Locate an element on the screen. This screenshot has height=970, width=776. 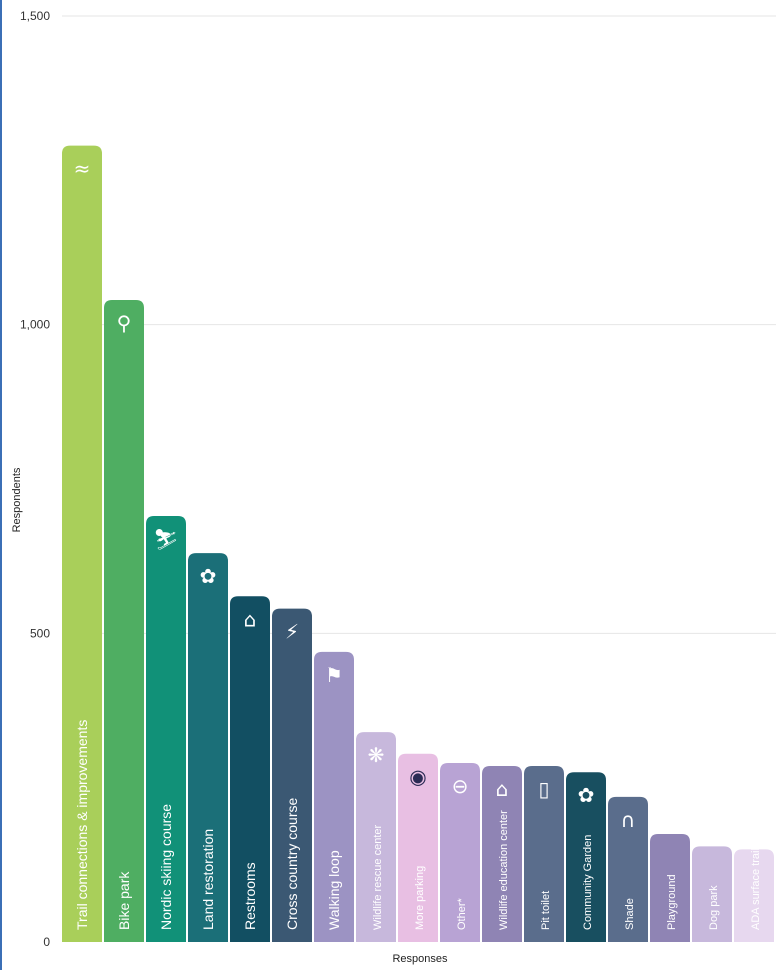
graduation-cap-icon: ⌂ is located at coordinates (502, 789).